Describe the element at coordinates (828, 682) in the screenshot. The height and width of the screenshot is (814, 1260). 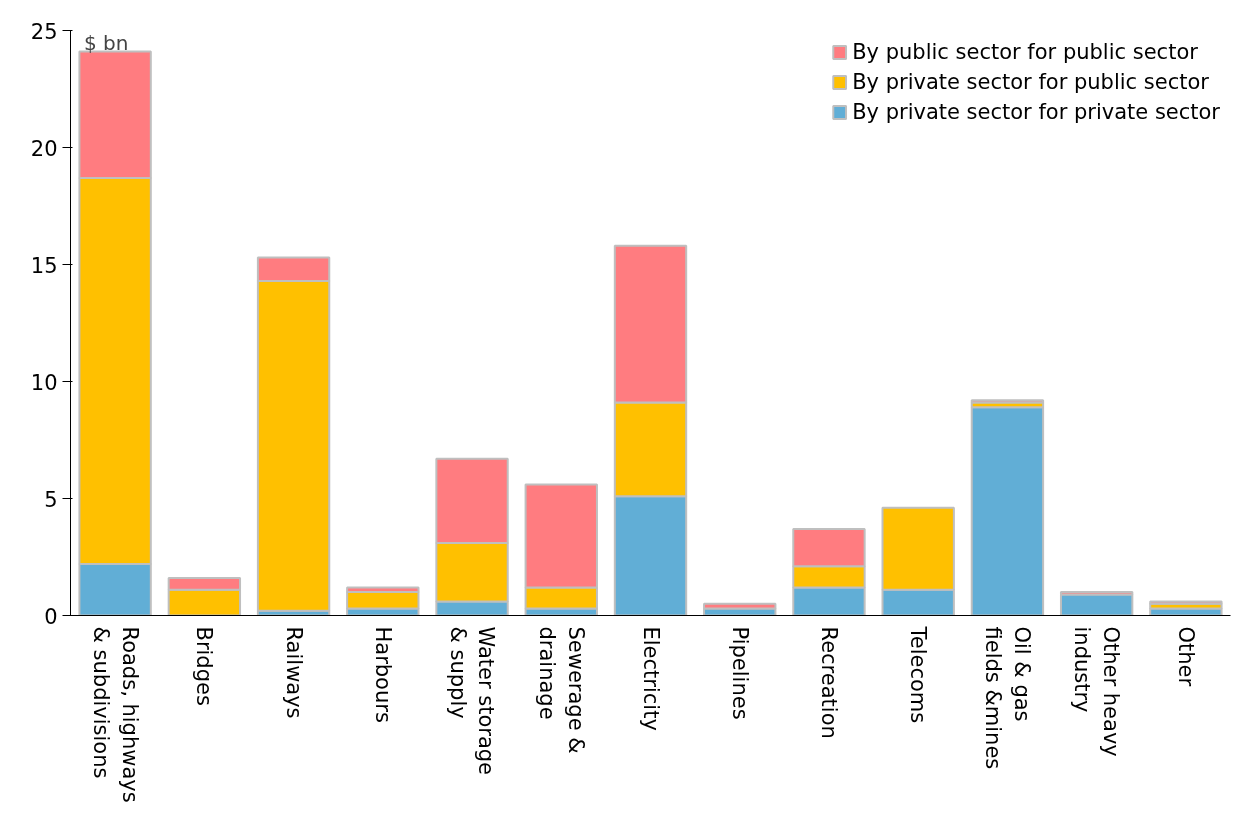
I see `x-tick-label: Recreation` at that location.